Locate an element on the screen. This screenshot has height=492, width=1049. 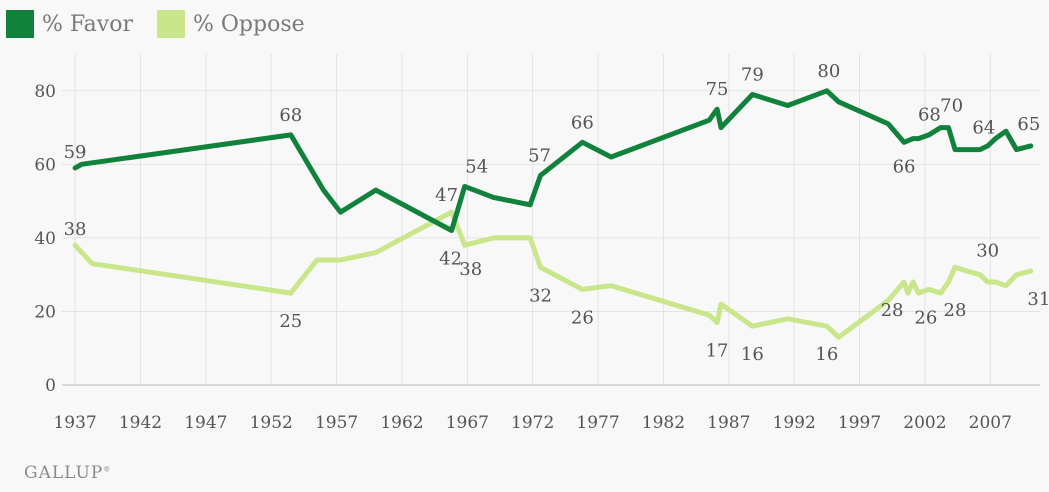
chart-legend: % Favor % Oppose is located at coordinates (167, 24).